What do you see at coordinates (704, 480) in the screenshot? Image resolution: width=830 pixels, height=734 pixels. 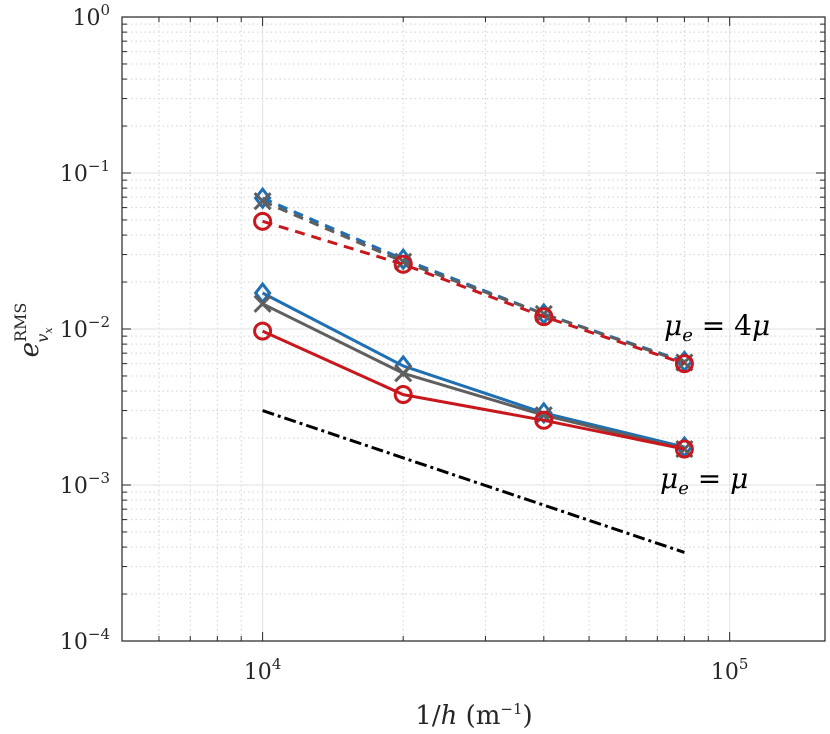 I see `annotation-mu-e-mu: μe = μ` at bounding box center [704, 480].